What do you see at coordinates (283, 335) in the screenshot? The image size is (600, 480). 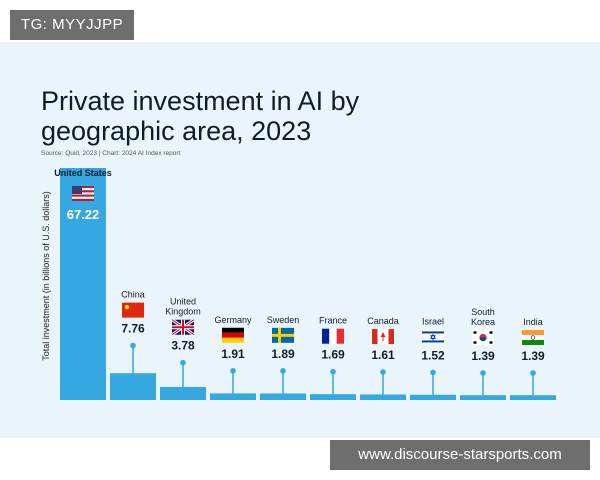 I see `sweden-flag` at bounding box center [283, 335].